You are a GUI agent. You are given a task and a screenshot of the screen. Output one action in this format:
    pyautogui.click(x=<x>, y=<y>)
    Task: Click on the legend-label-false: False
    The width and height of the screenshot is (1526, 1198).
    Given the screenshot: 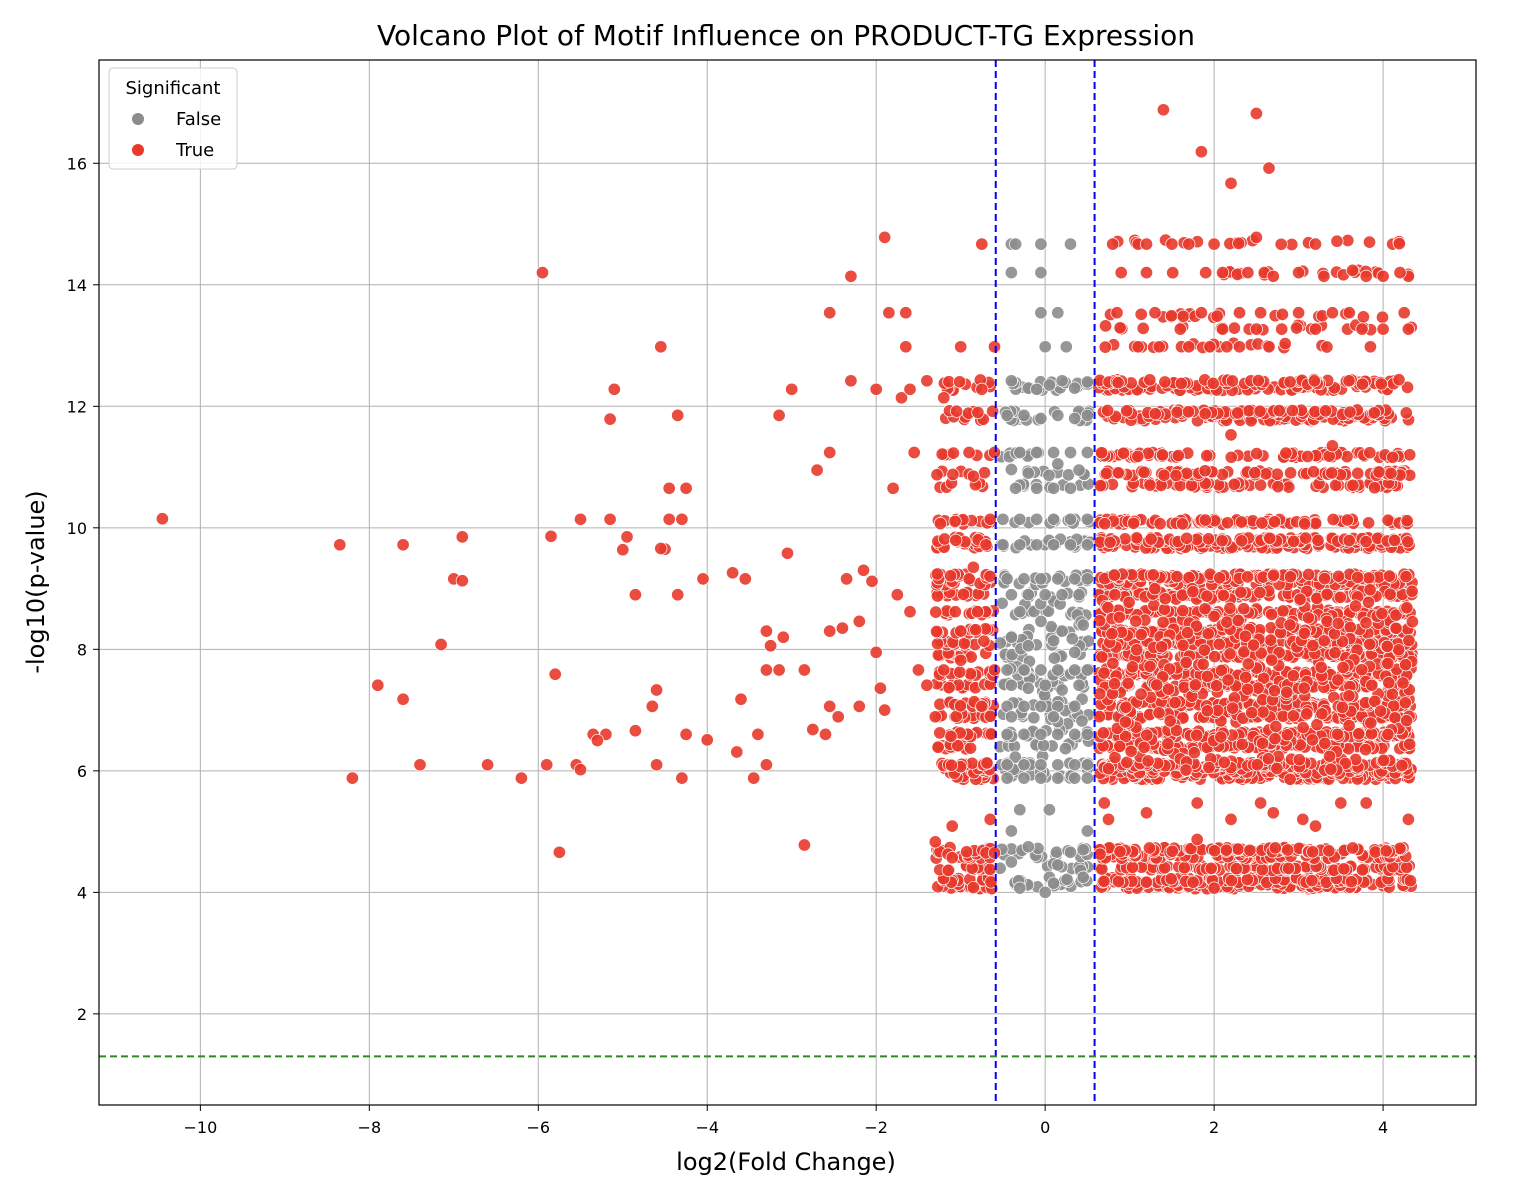 What is the action you would take?
    pyautogui.click(x=198, y=119)
    